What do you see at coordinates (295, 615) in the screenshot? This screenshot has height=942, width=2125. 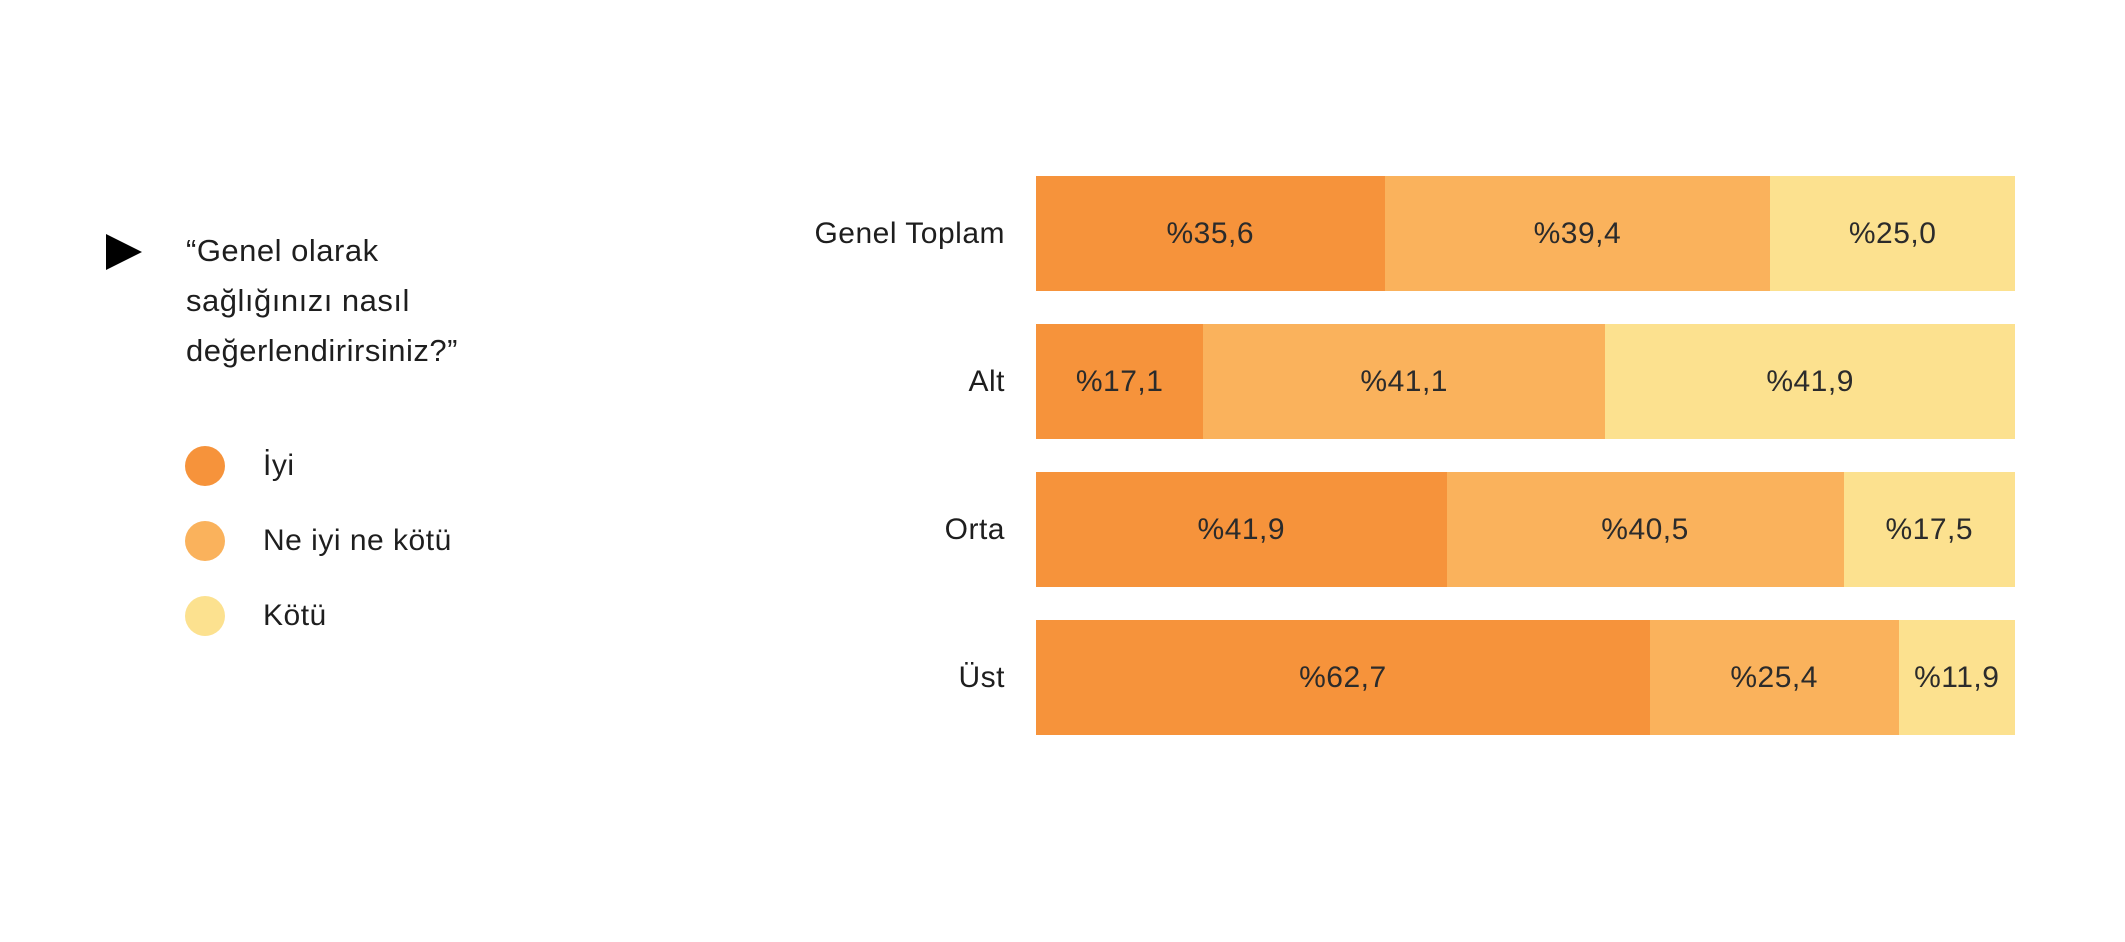 I see `legend-label: Kötü` at bounding box center [295, 615].